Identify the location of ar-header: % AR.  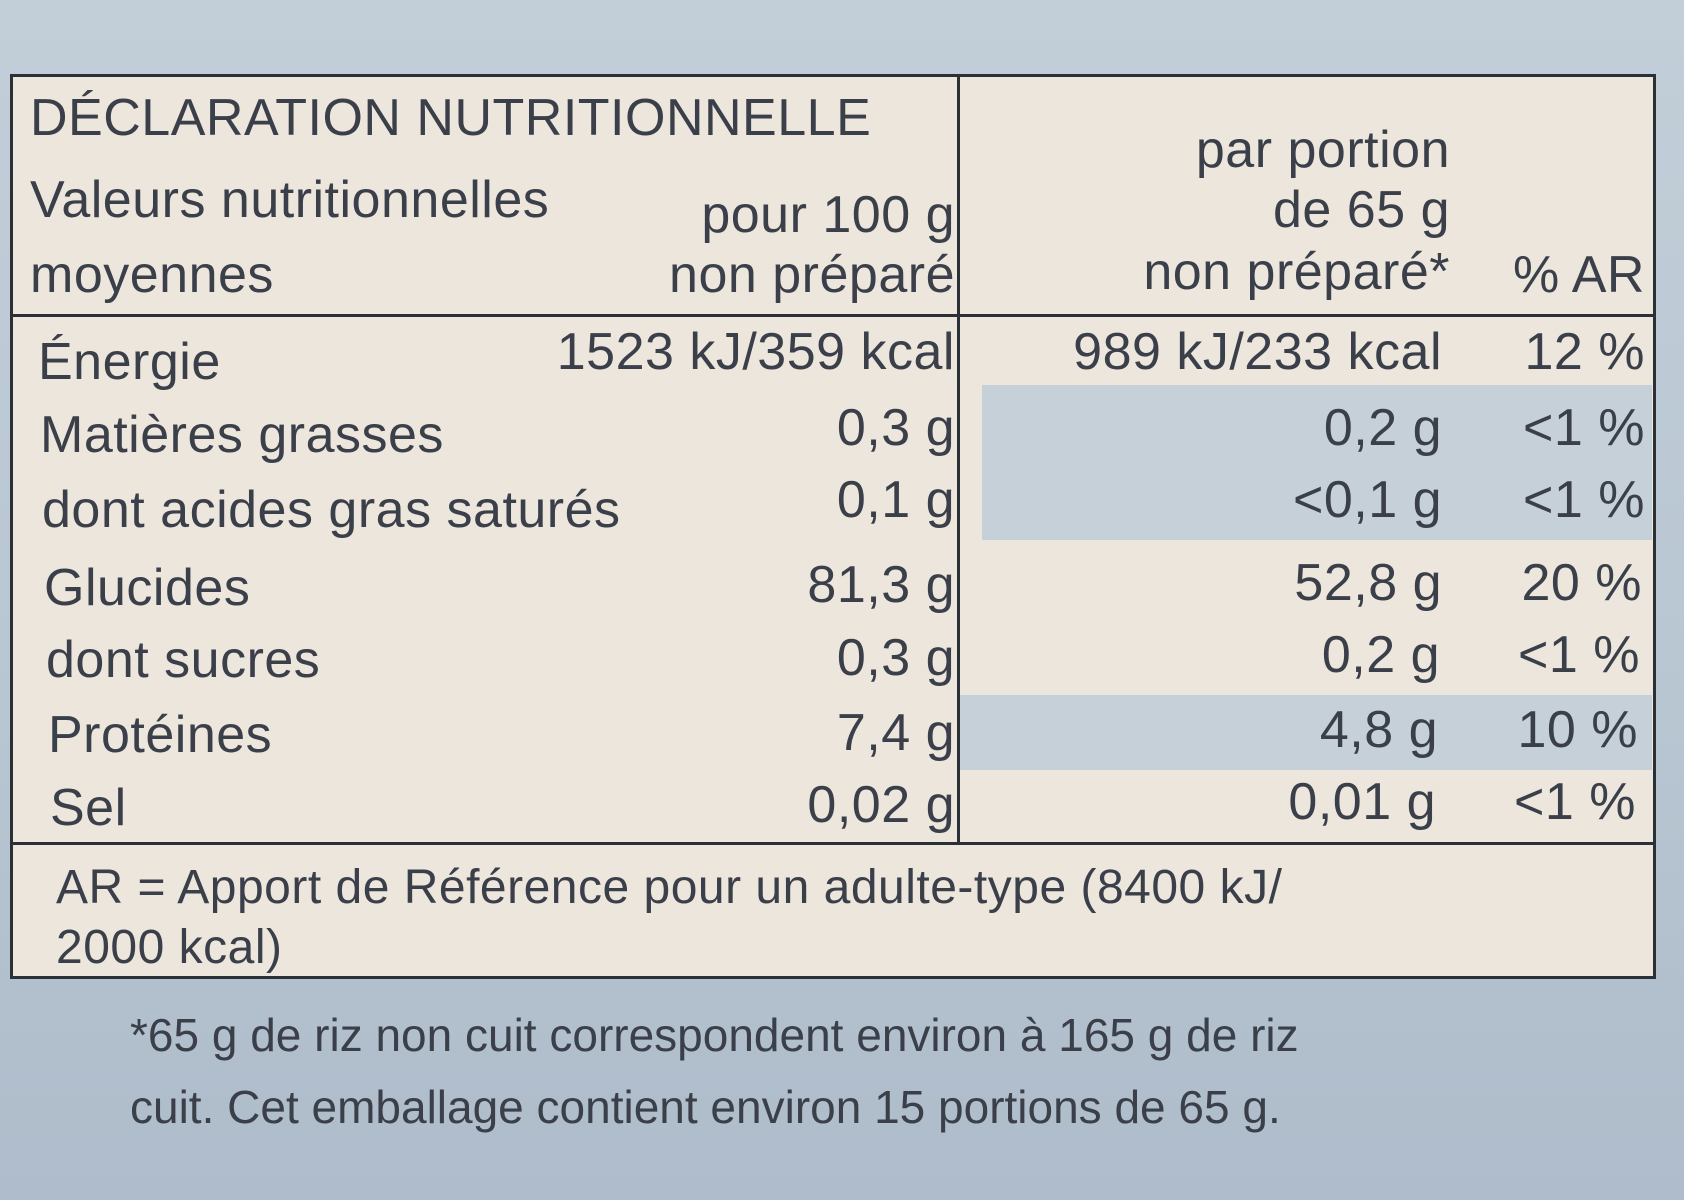
(1578, 275).